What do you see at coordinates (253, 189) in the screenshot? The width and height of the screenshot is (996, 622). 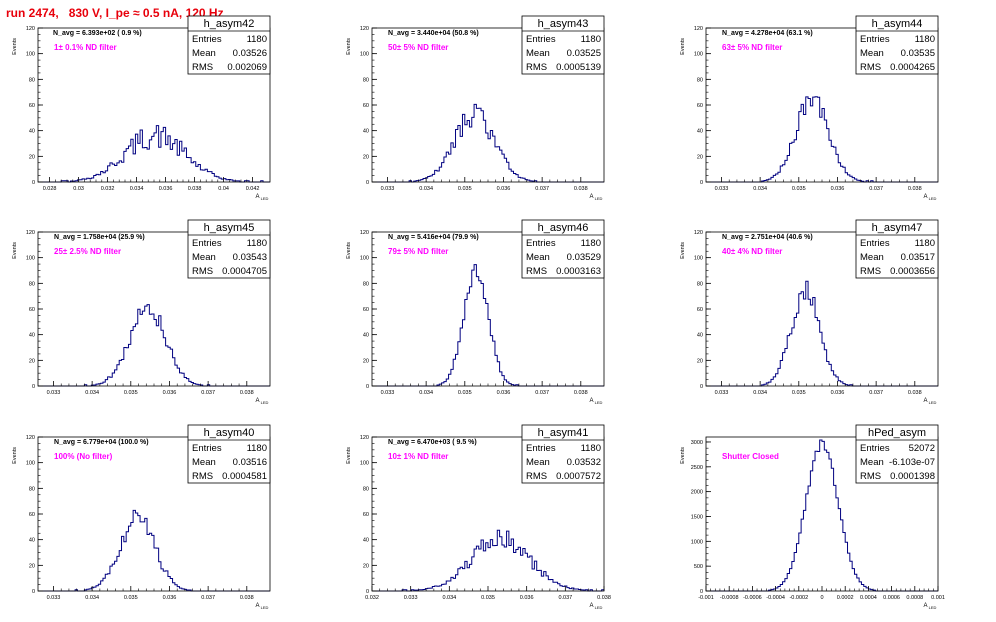 I see `x-tick-label: 0.042` at bounding box center [253, 189].